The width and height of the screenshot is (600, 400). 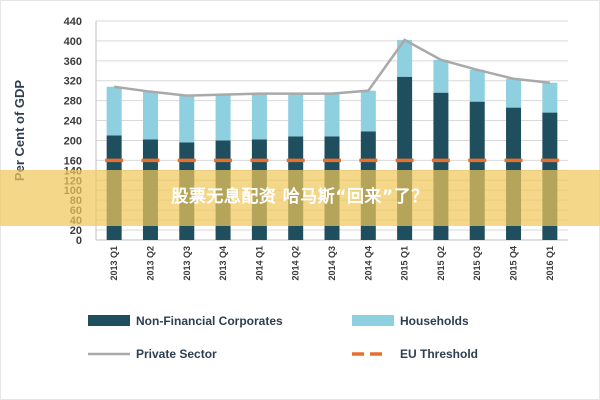 What do you see at coordinates (76, 231) in the screenshot?
I see `y-tick-label: 20` at bounding box center [76, 231].